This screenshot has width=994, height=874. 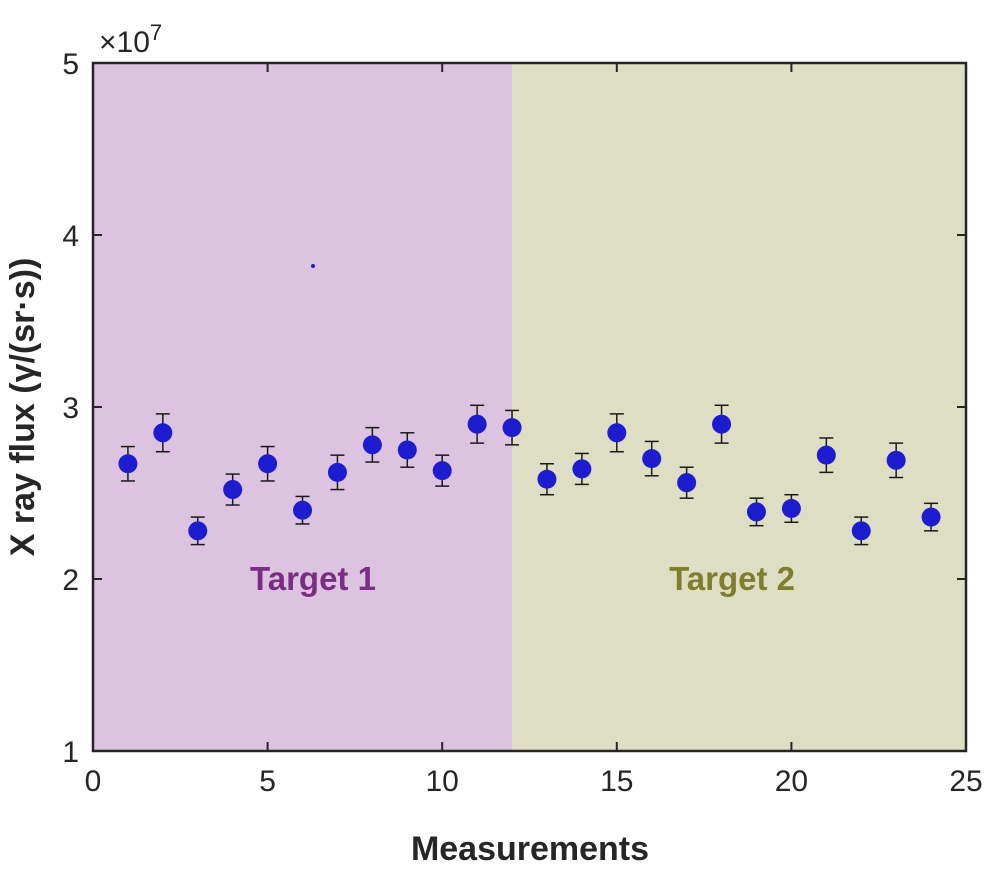 I want to click on target-region-labels: Target 1 Target 2, so click(x=522, y=578).